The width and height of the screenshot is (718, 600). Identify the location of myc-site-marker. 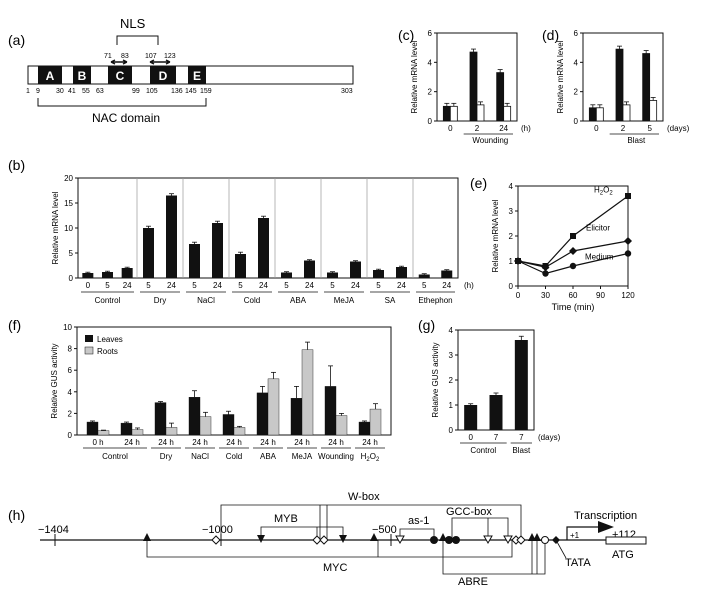
(147, 537).